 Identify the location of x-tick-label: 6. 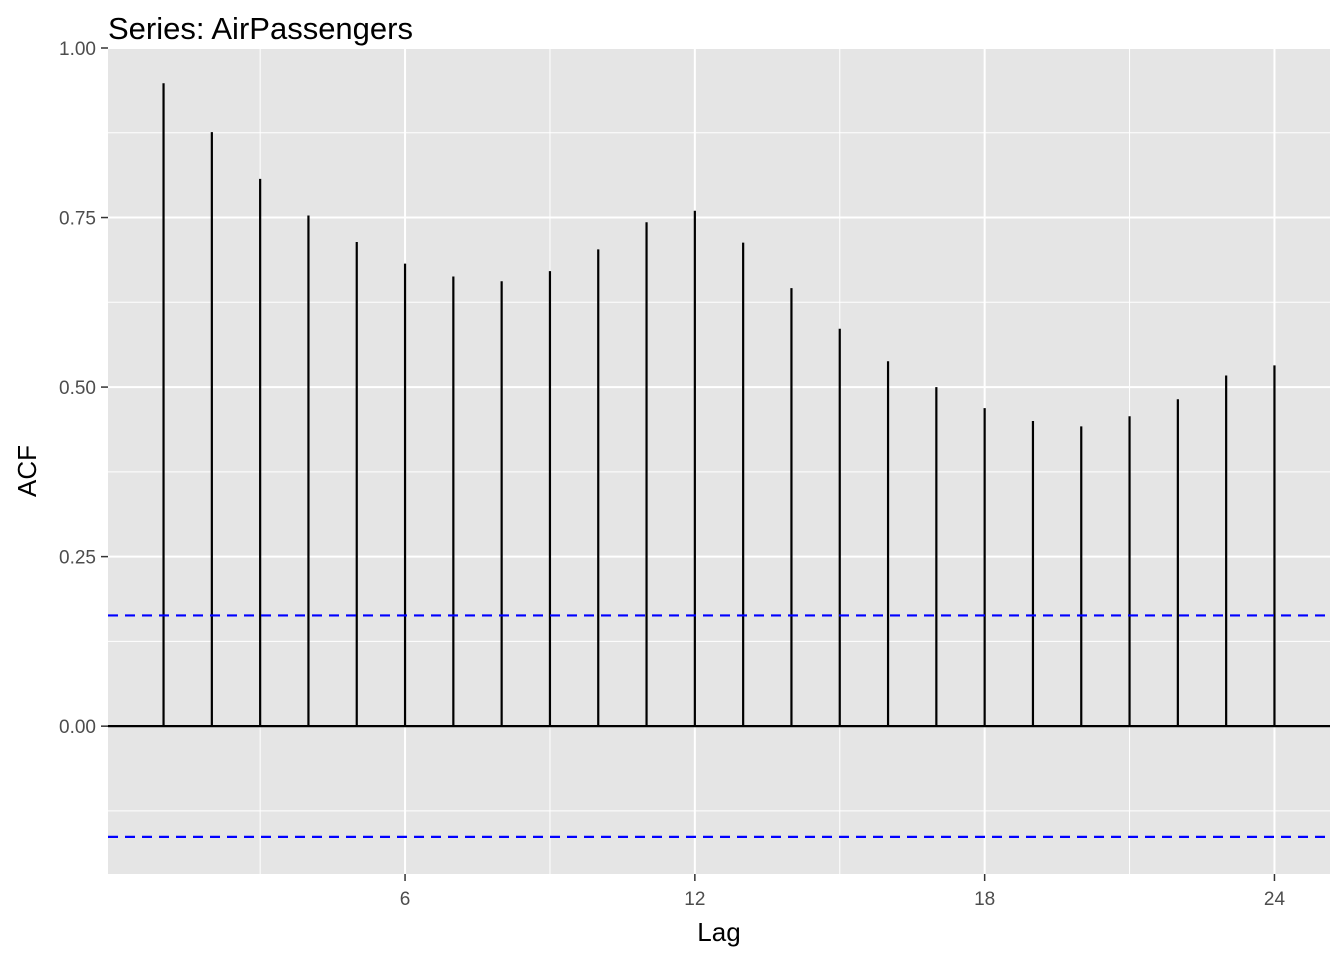
(405, 899).